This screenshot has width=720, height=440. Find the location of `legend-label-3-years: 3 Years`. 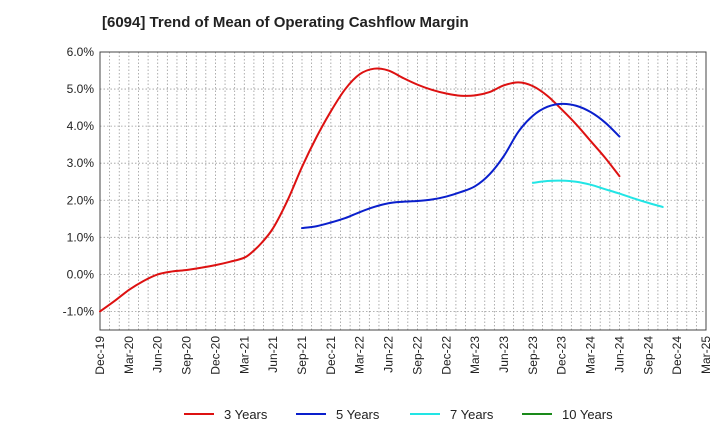

legend-label-3-years: 3 Years is located at coordinates (246, 414).